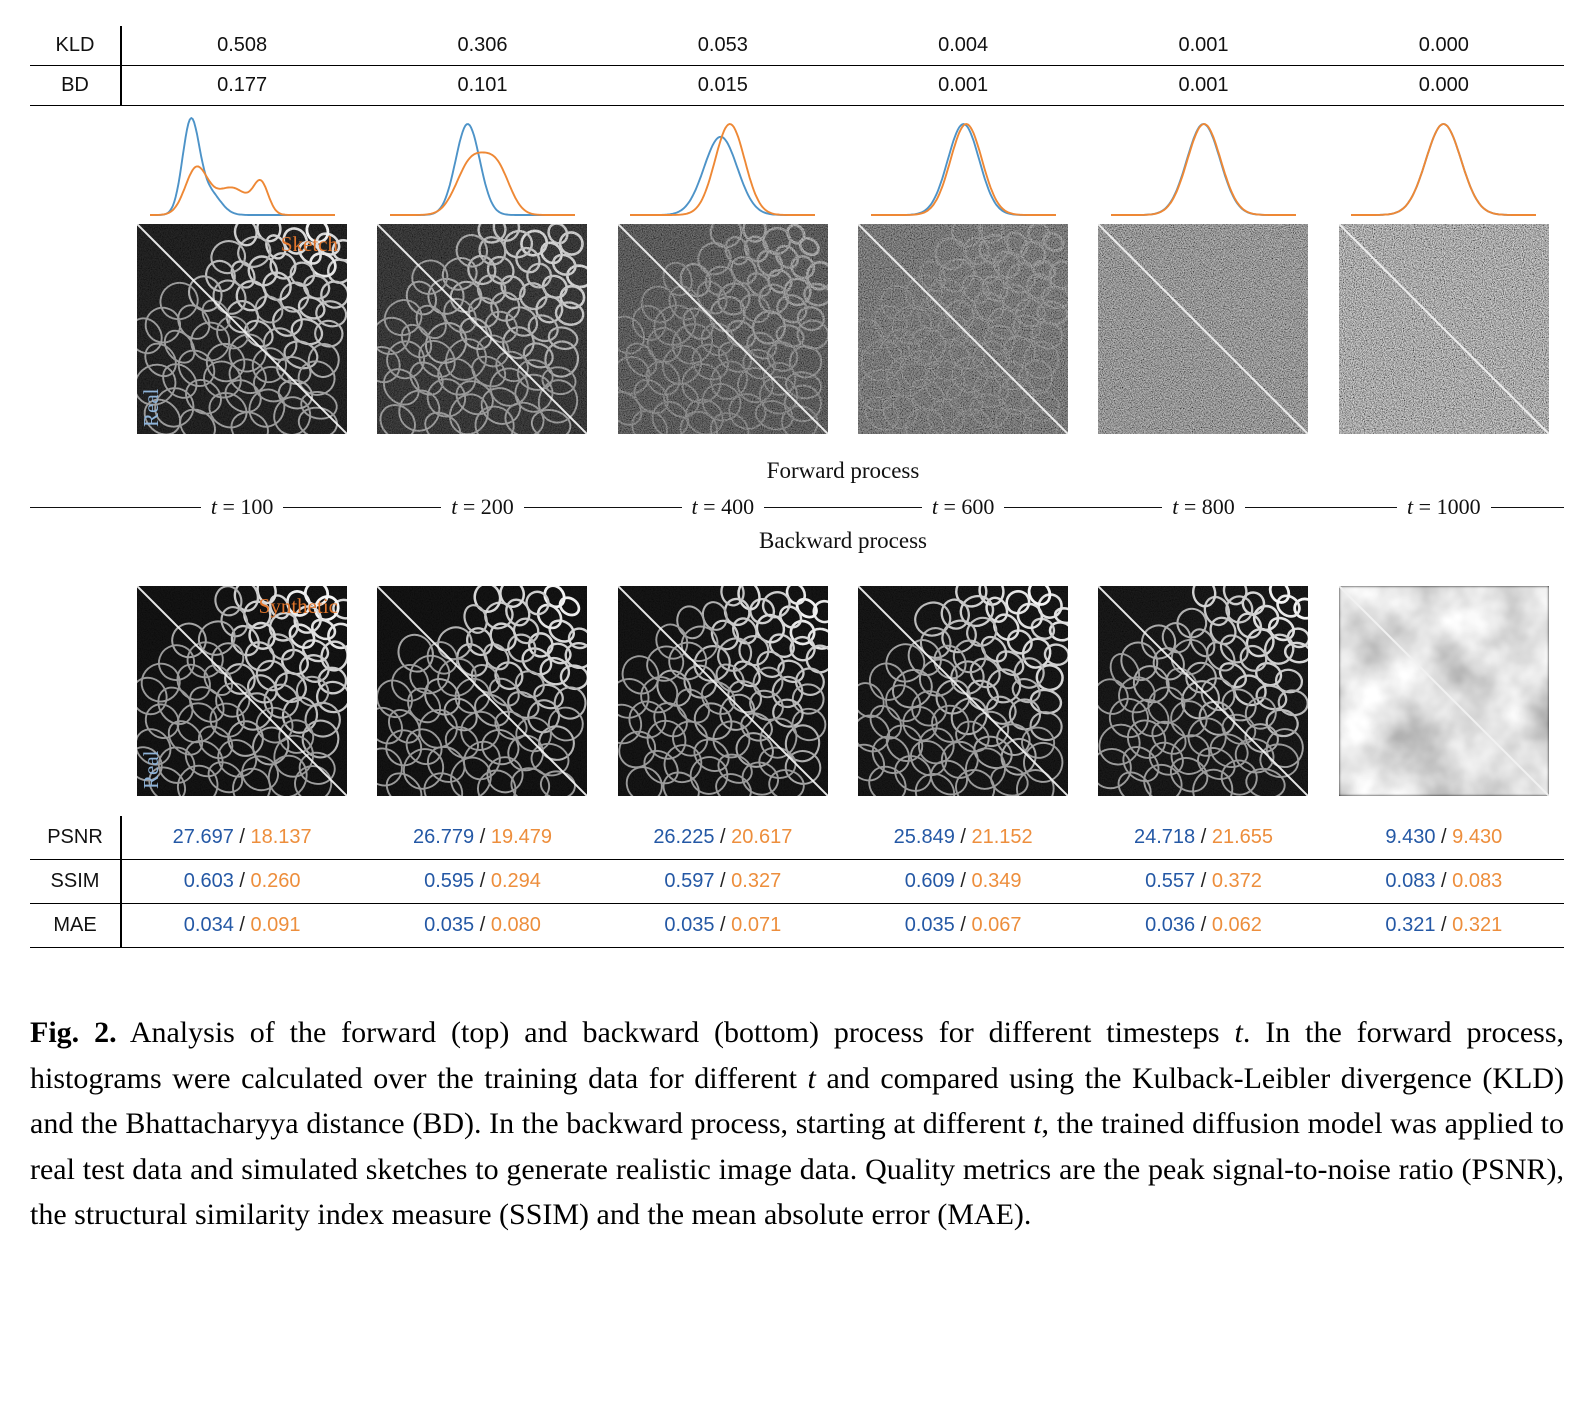  What do you see at coordinates (275, 925) in the screenshot?
I see `metric-value-sketch: 0.091` at bounding box center [275, 925].